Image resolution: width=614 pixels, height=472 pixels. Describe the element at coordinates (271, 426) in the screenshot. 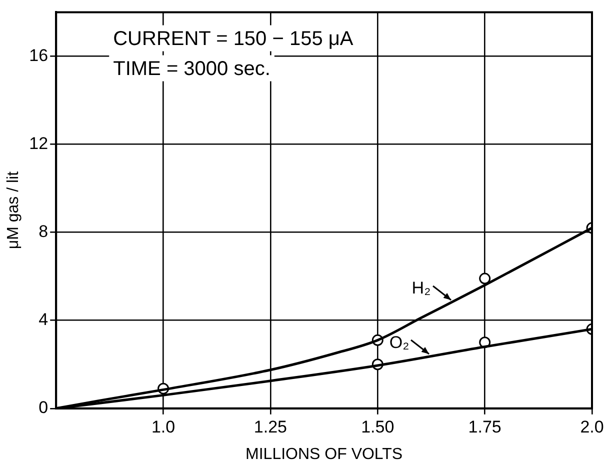

I see `x-tick-label: 1.25` at that location.